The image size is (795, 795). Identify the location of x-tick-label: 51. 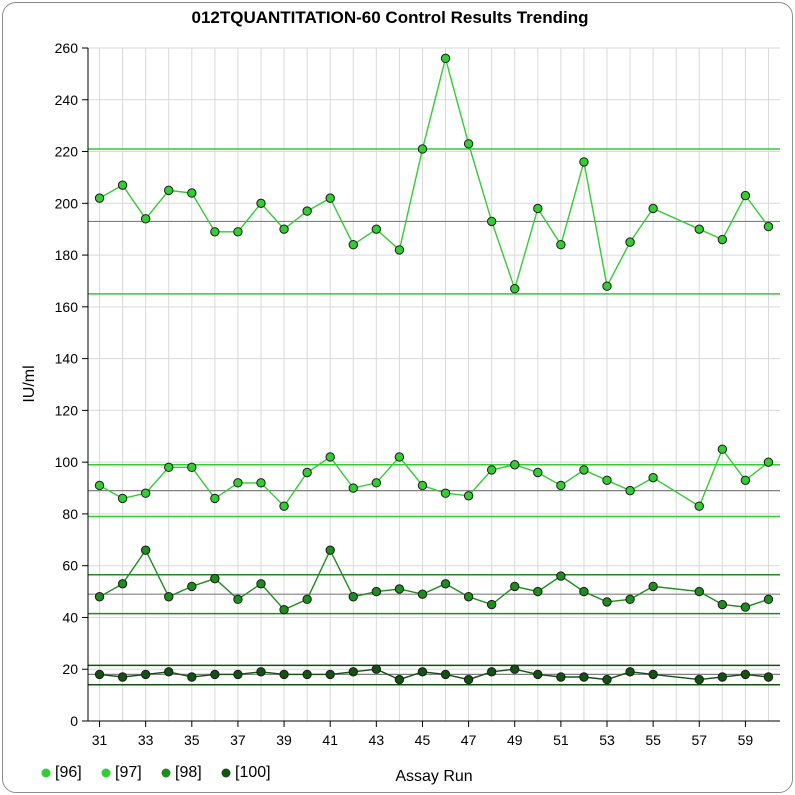
(561, 740).